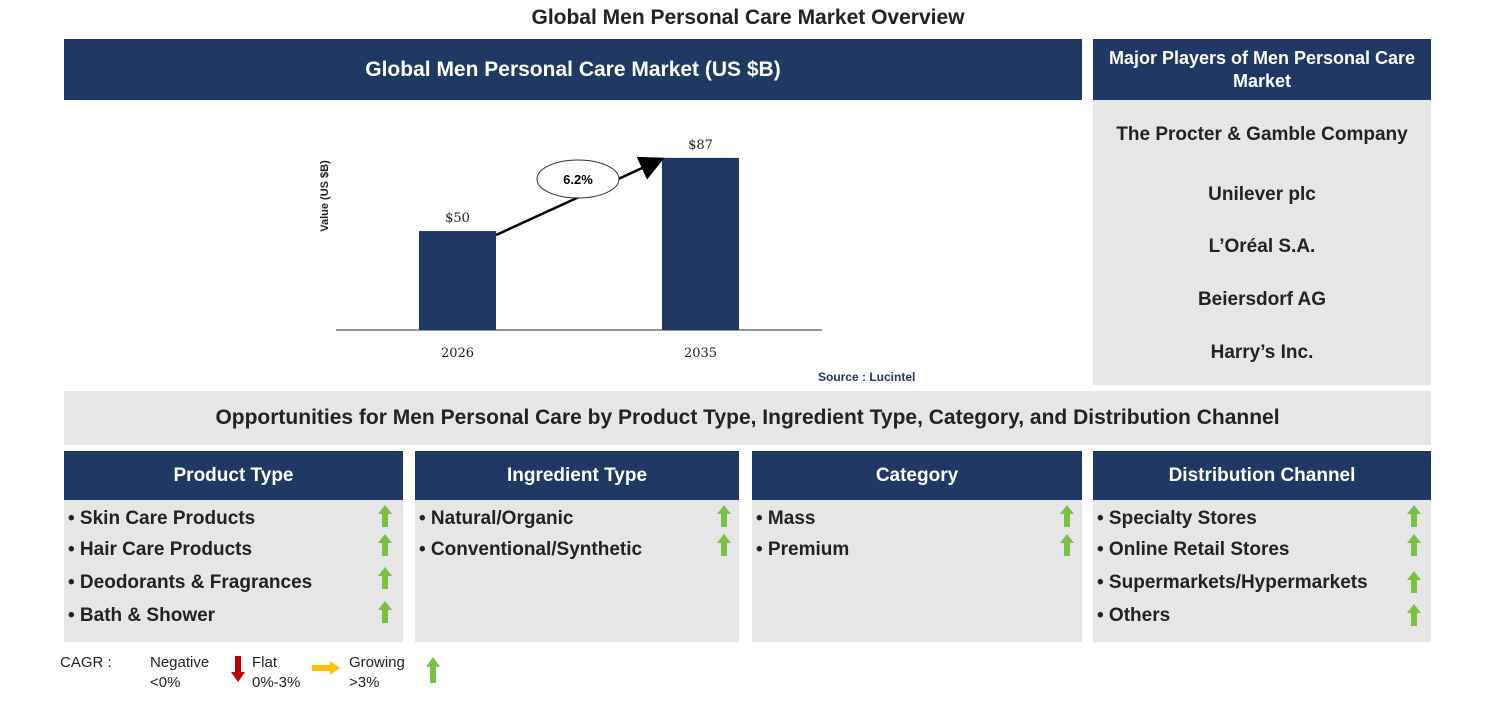 The height and width of the screenshot is (703, 1496). I want to click on legend-growing-label: Growing, so click(377, 662).